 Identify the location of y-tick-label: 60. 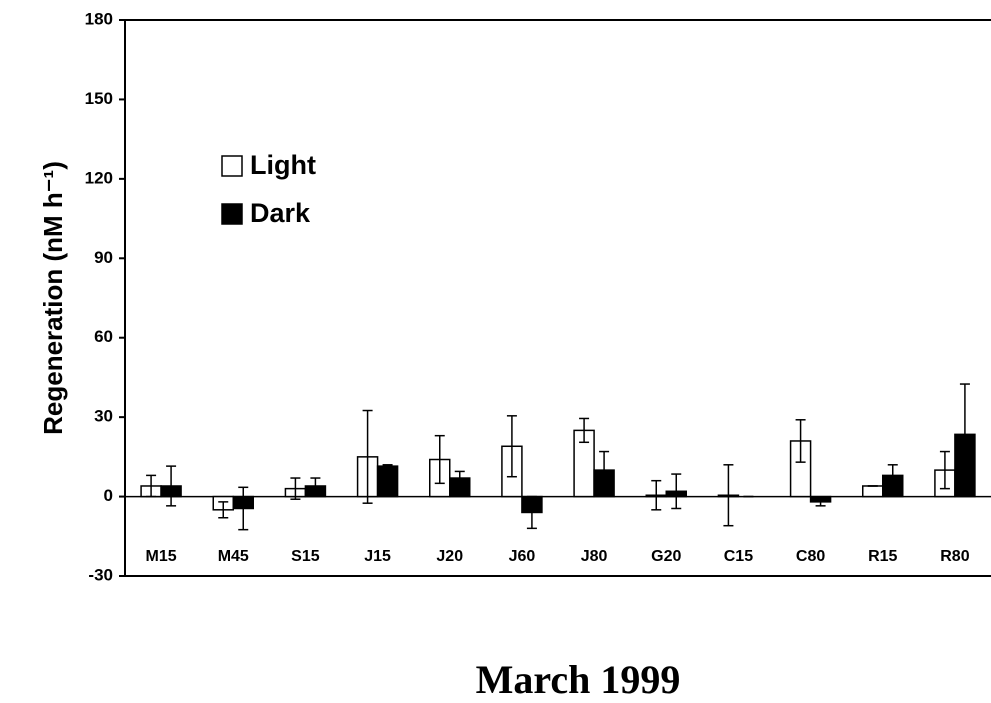
(103, 336).